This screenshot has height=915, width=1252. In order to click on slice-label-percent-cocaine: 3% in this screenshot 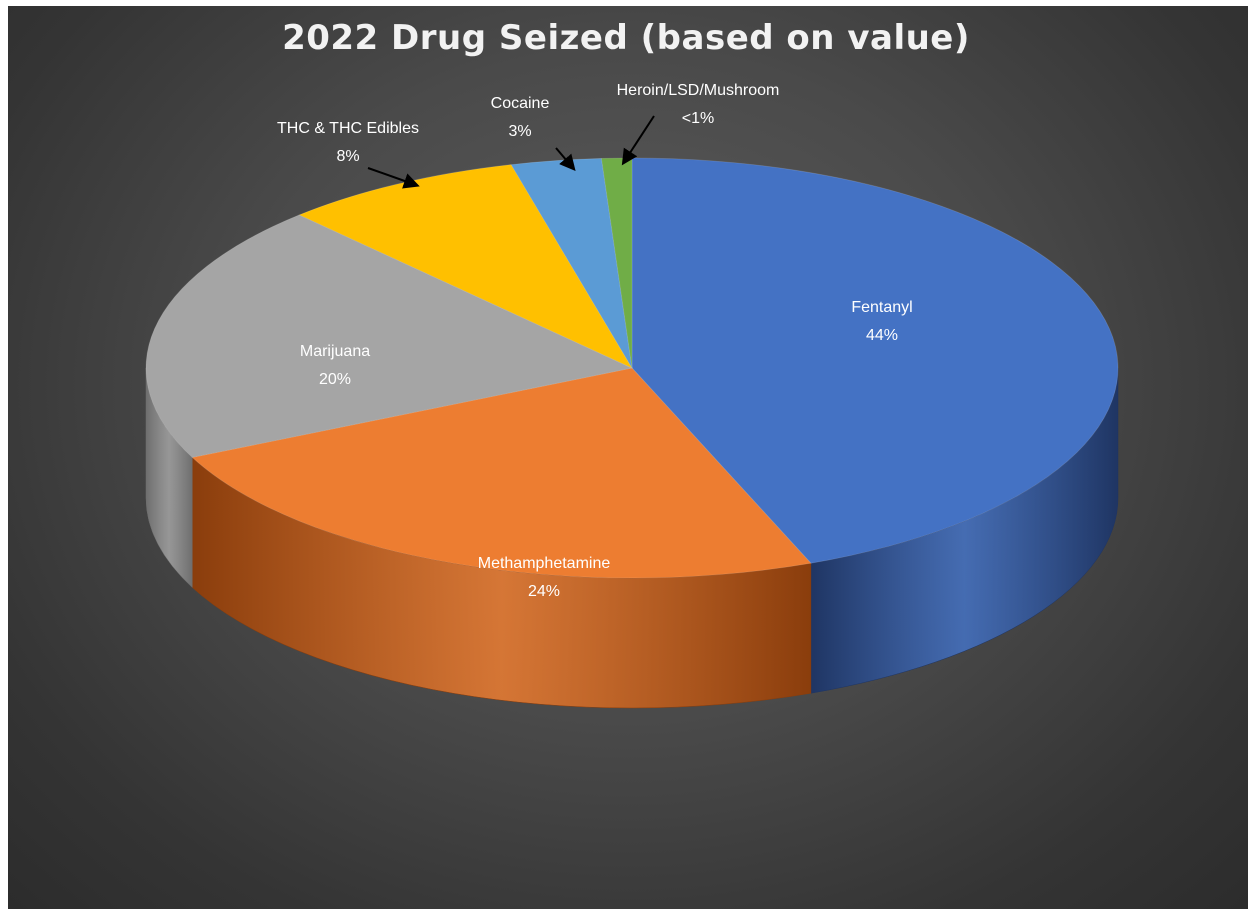, I will do `click(519, 131)`.